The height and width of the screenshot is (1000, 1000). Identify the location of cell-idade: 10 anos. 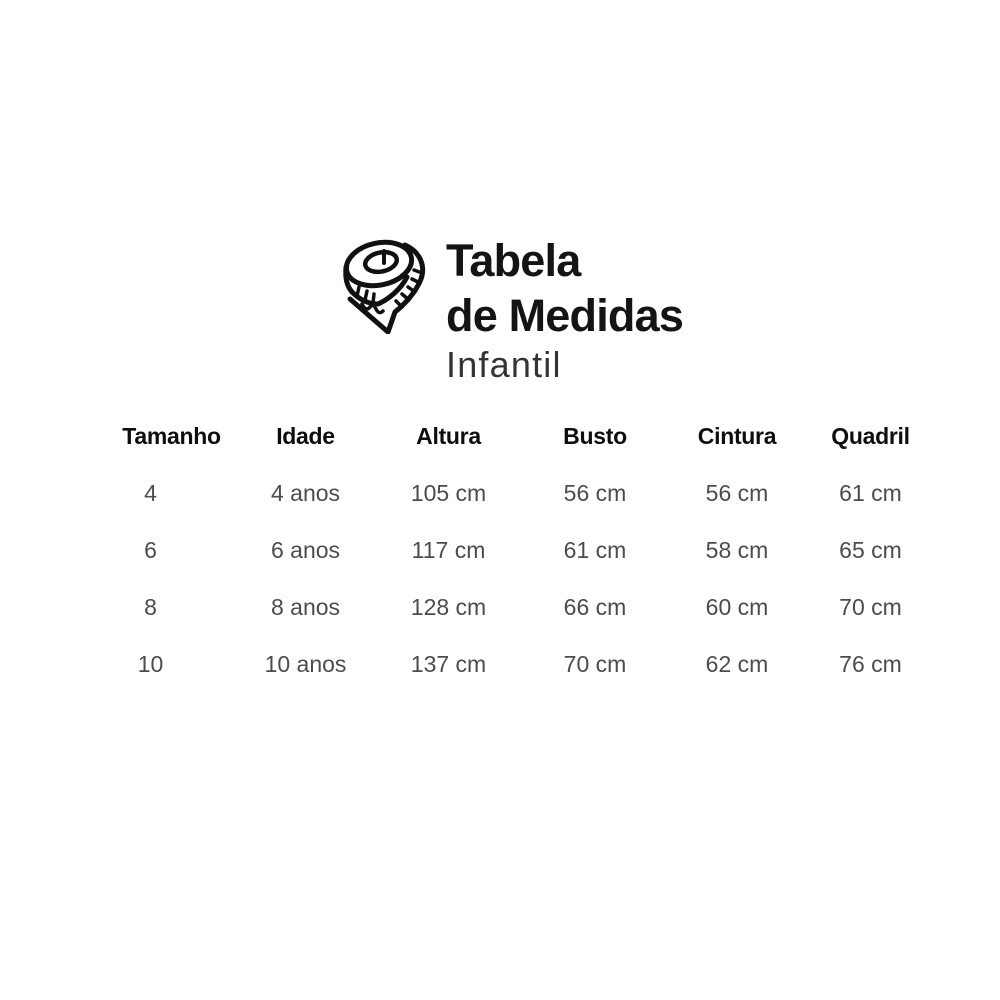
(305, 664).